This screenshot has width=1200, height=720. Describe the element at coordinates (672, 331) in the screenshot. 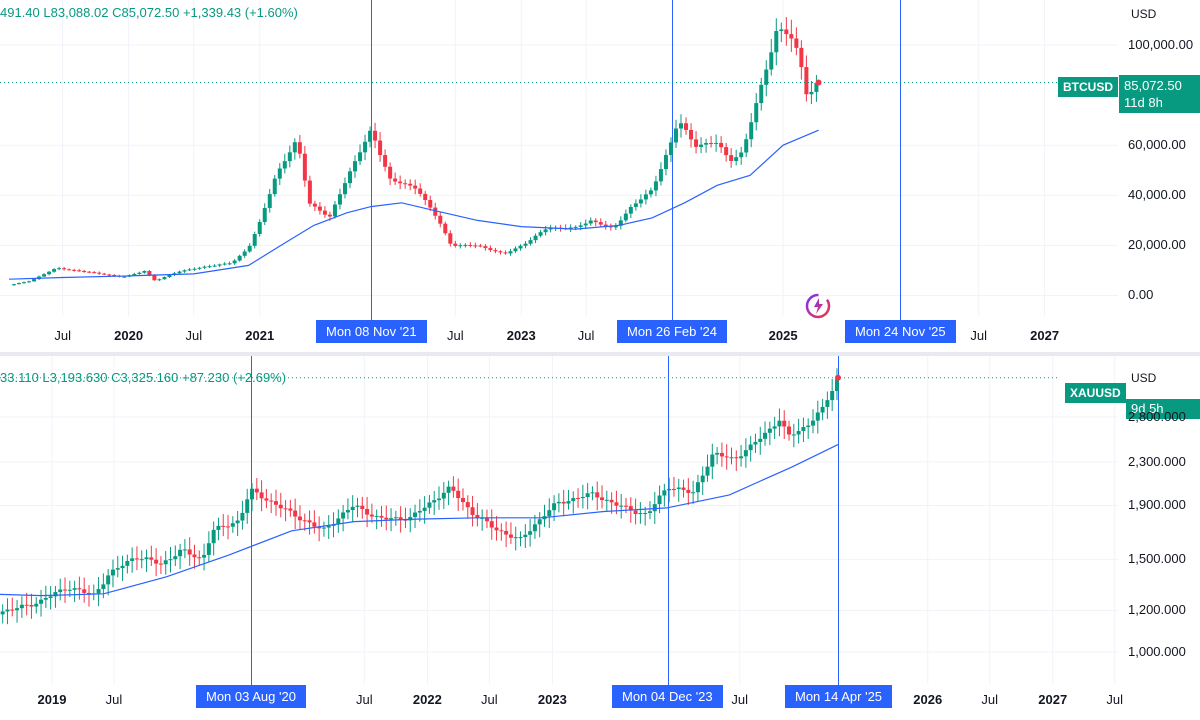

I see `crosshair-date-label: Mon 26 Feb '24` at that location.